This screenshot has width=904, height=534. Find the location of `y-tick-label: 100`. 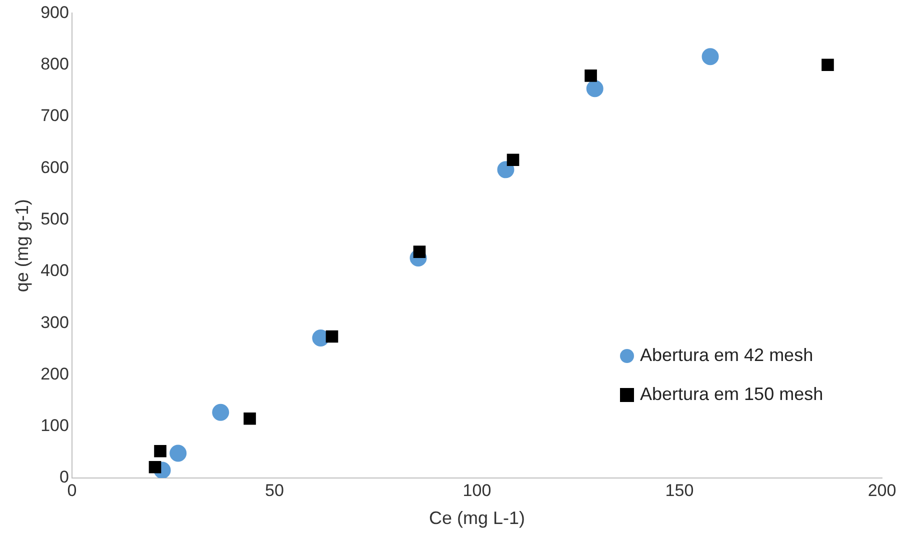

y-tick-label: 100 is located at coordinates (54, 426).